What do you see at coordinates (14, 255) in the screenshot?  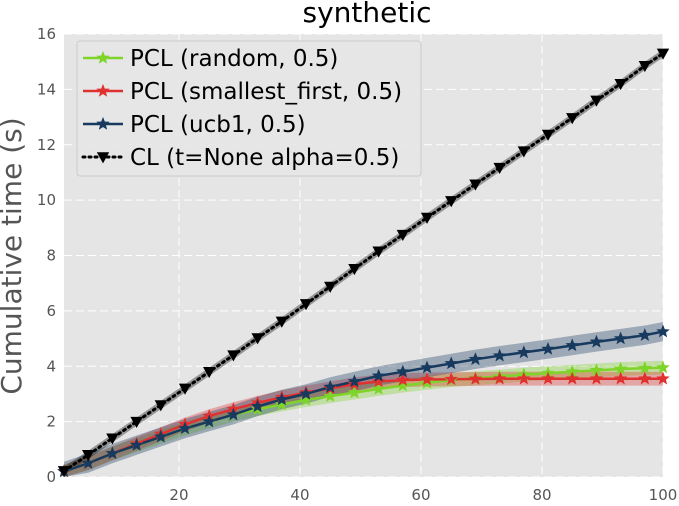 I see `y-axis-label: Cumulative time (s)` at bounding box center [14, 255].